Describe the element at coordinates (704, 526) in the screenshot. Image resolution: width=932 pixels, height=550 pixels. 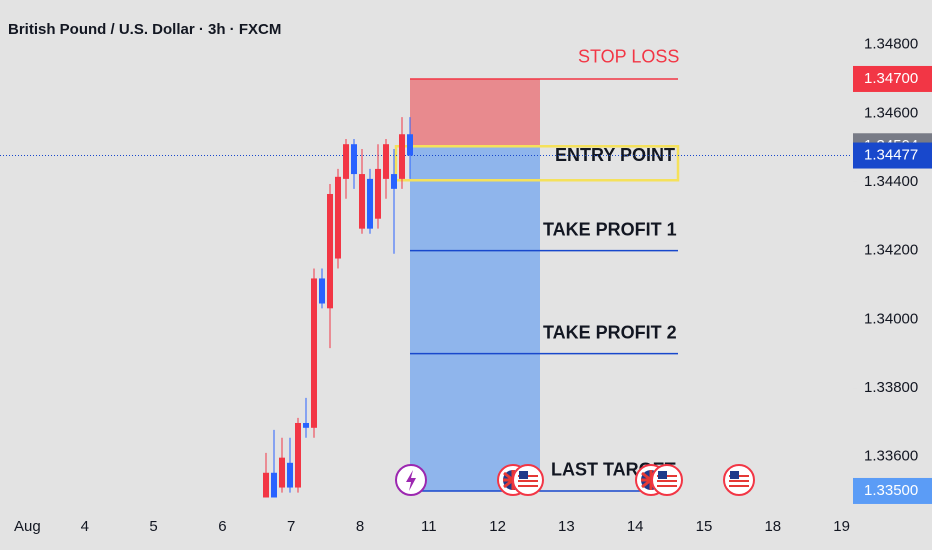
I see `x-tick-label: 15` at that location.